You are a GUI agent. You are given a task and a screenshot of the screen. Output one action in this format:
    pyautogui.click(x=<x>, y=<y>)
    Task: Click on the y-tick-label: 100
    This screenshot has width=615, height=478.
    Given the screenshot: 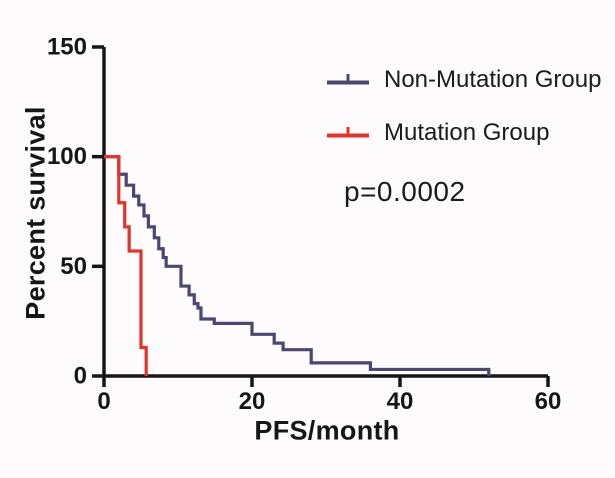 What is the action you would take?
    pyautogui.click(x=67, y=156)
    